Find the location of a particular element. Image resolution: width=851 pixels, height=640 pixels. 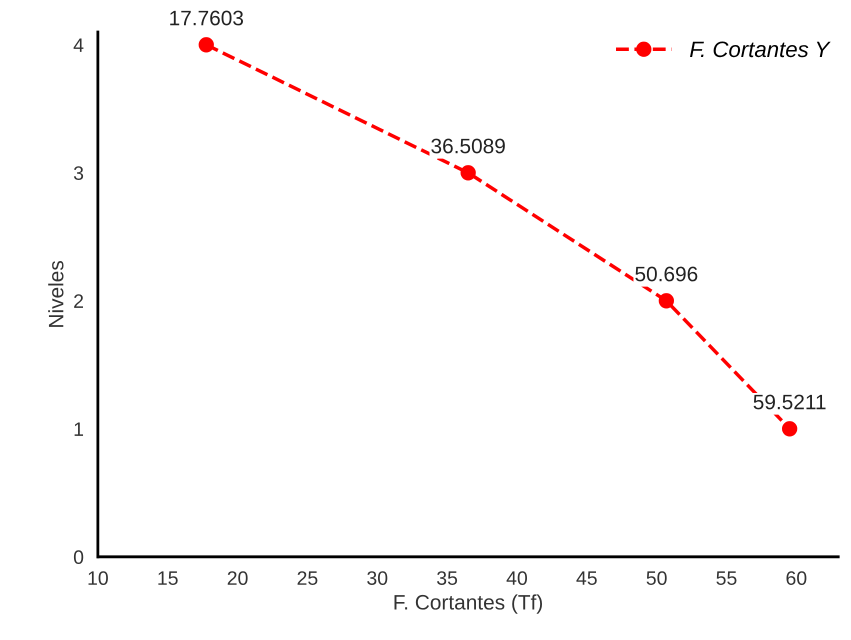

x-tick-label: 20 is located at coordinates (238, 578).